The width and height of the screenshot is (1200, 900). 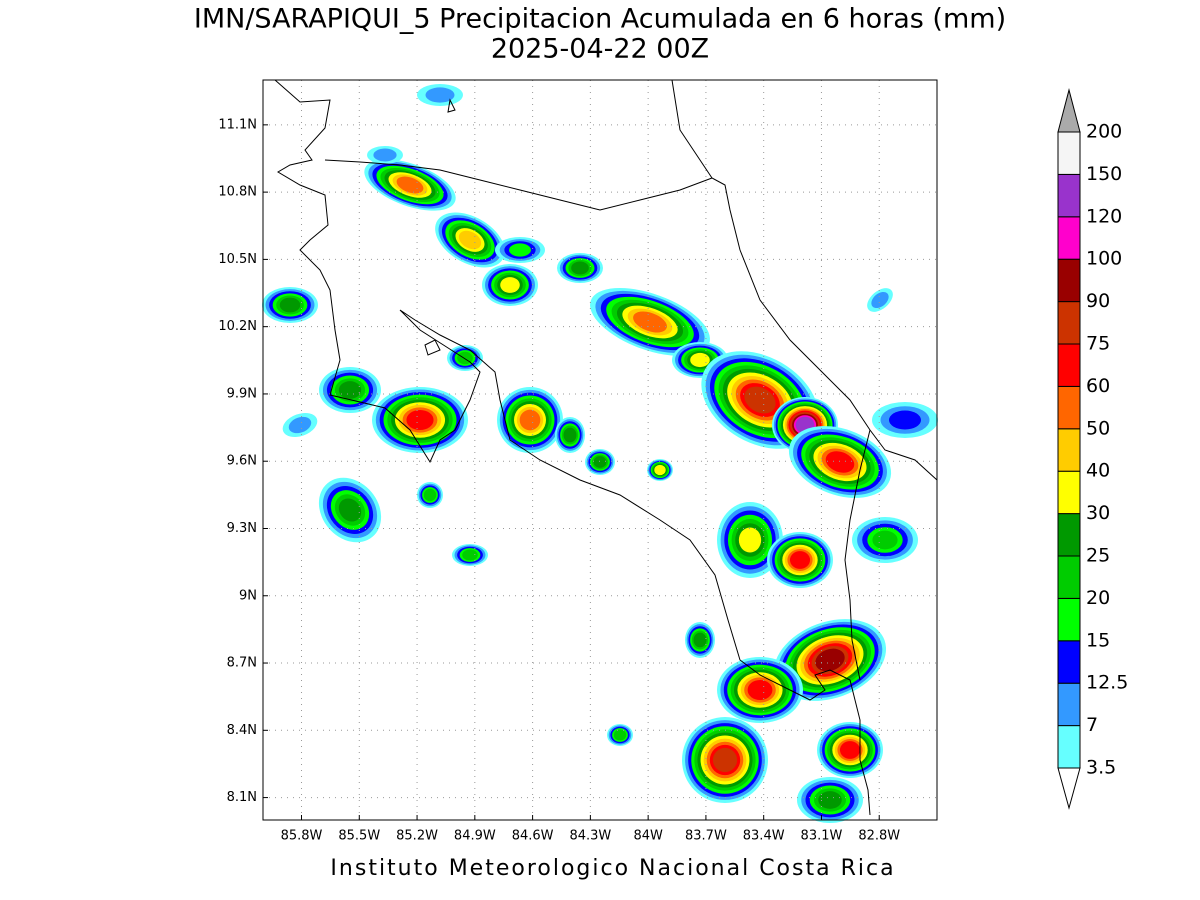 What do you see at coordinates (237, 192) in the screenshot?
I see `y-tick-label: 10.8N` at bounding box center [237, 192].